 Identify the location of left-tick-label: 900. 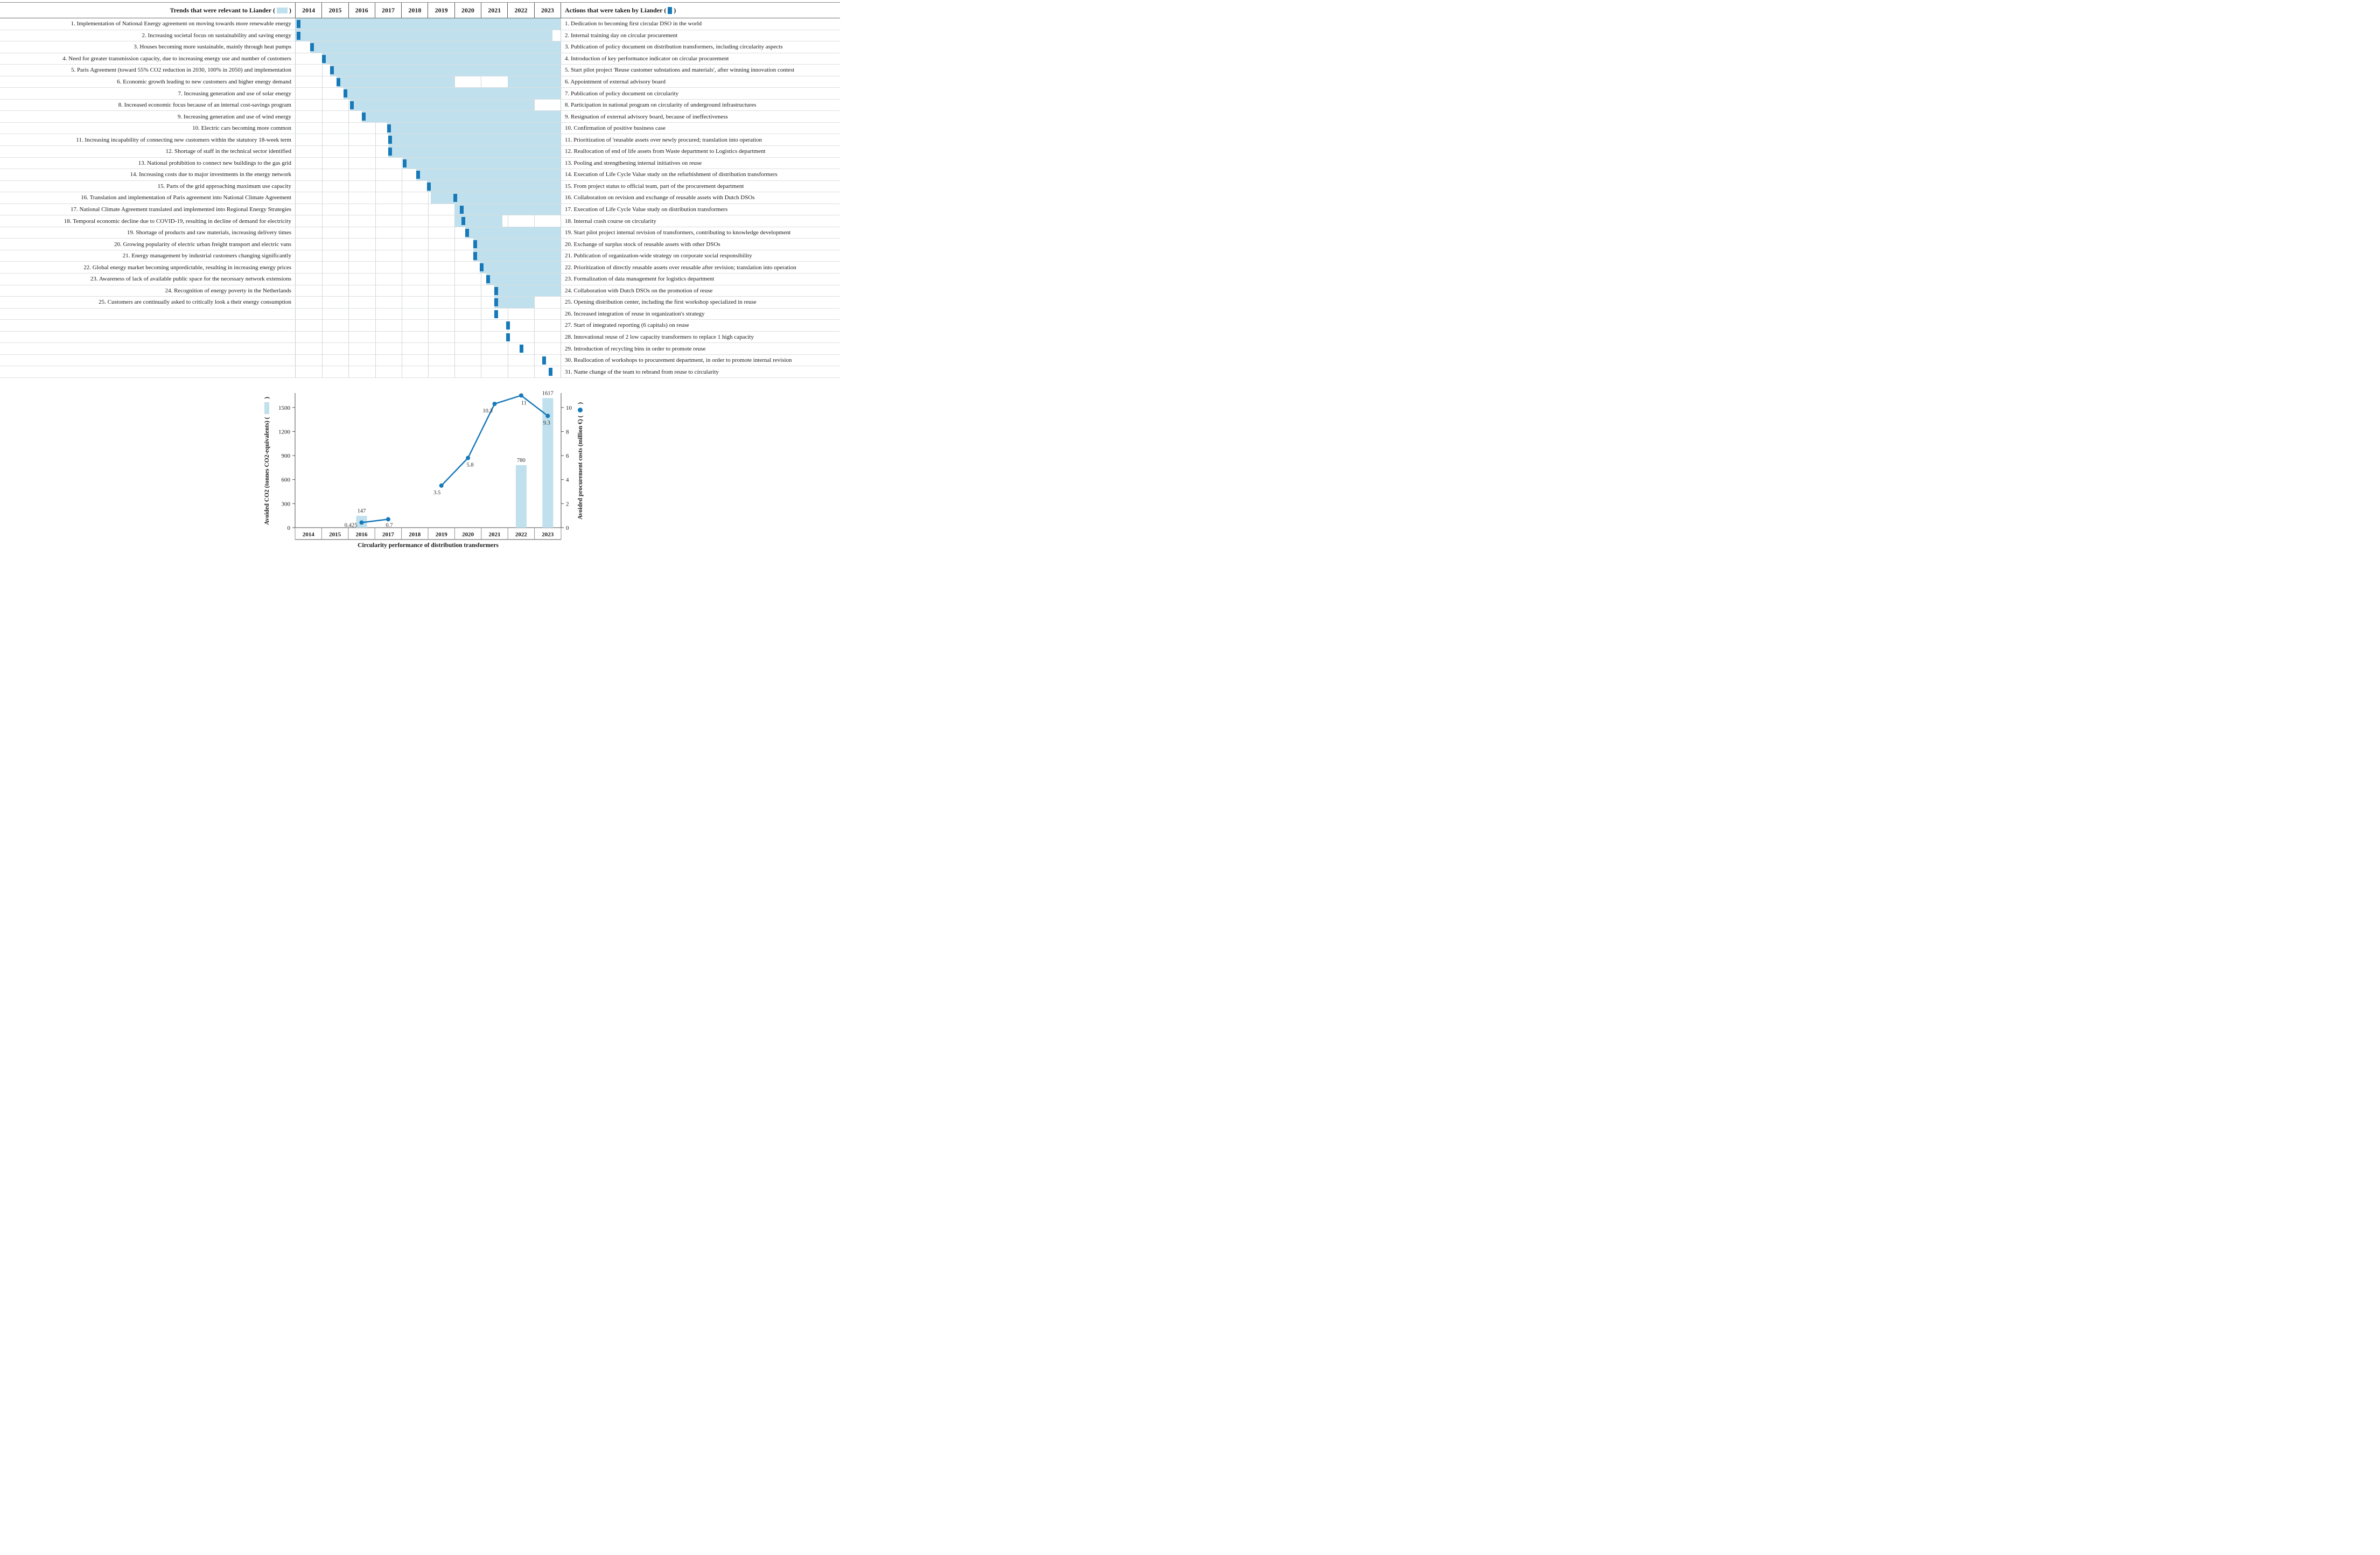
(286, 456).